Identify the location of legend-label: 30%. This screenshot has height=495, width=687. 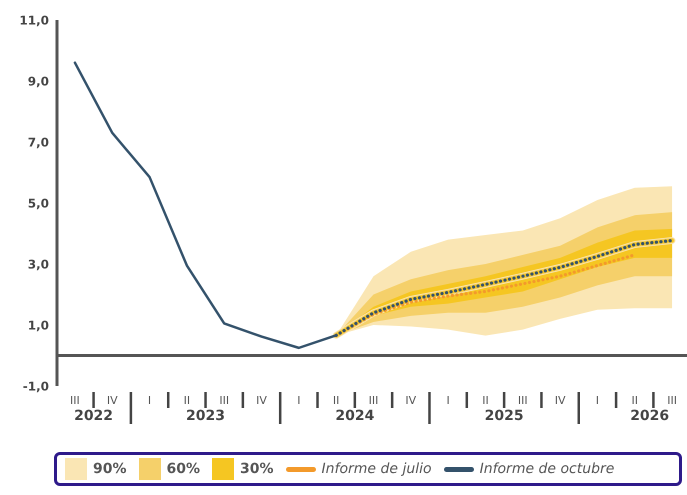
(257, 469).